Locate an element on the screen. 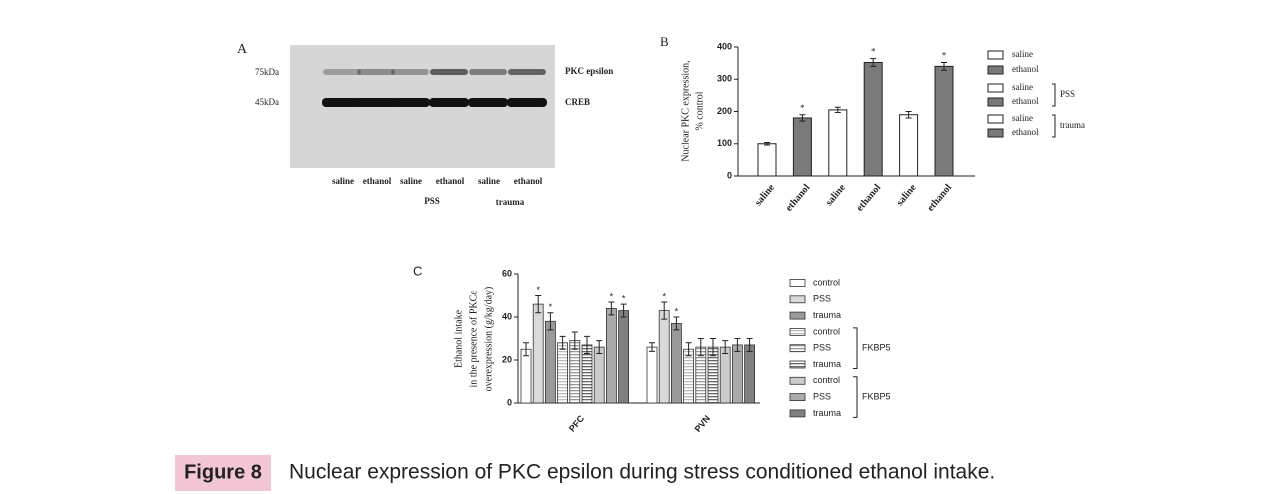  y-axis-label: overexpression (g/kg/day) is located at coordinates (488, 339).